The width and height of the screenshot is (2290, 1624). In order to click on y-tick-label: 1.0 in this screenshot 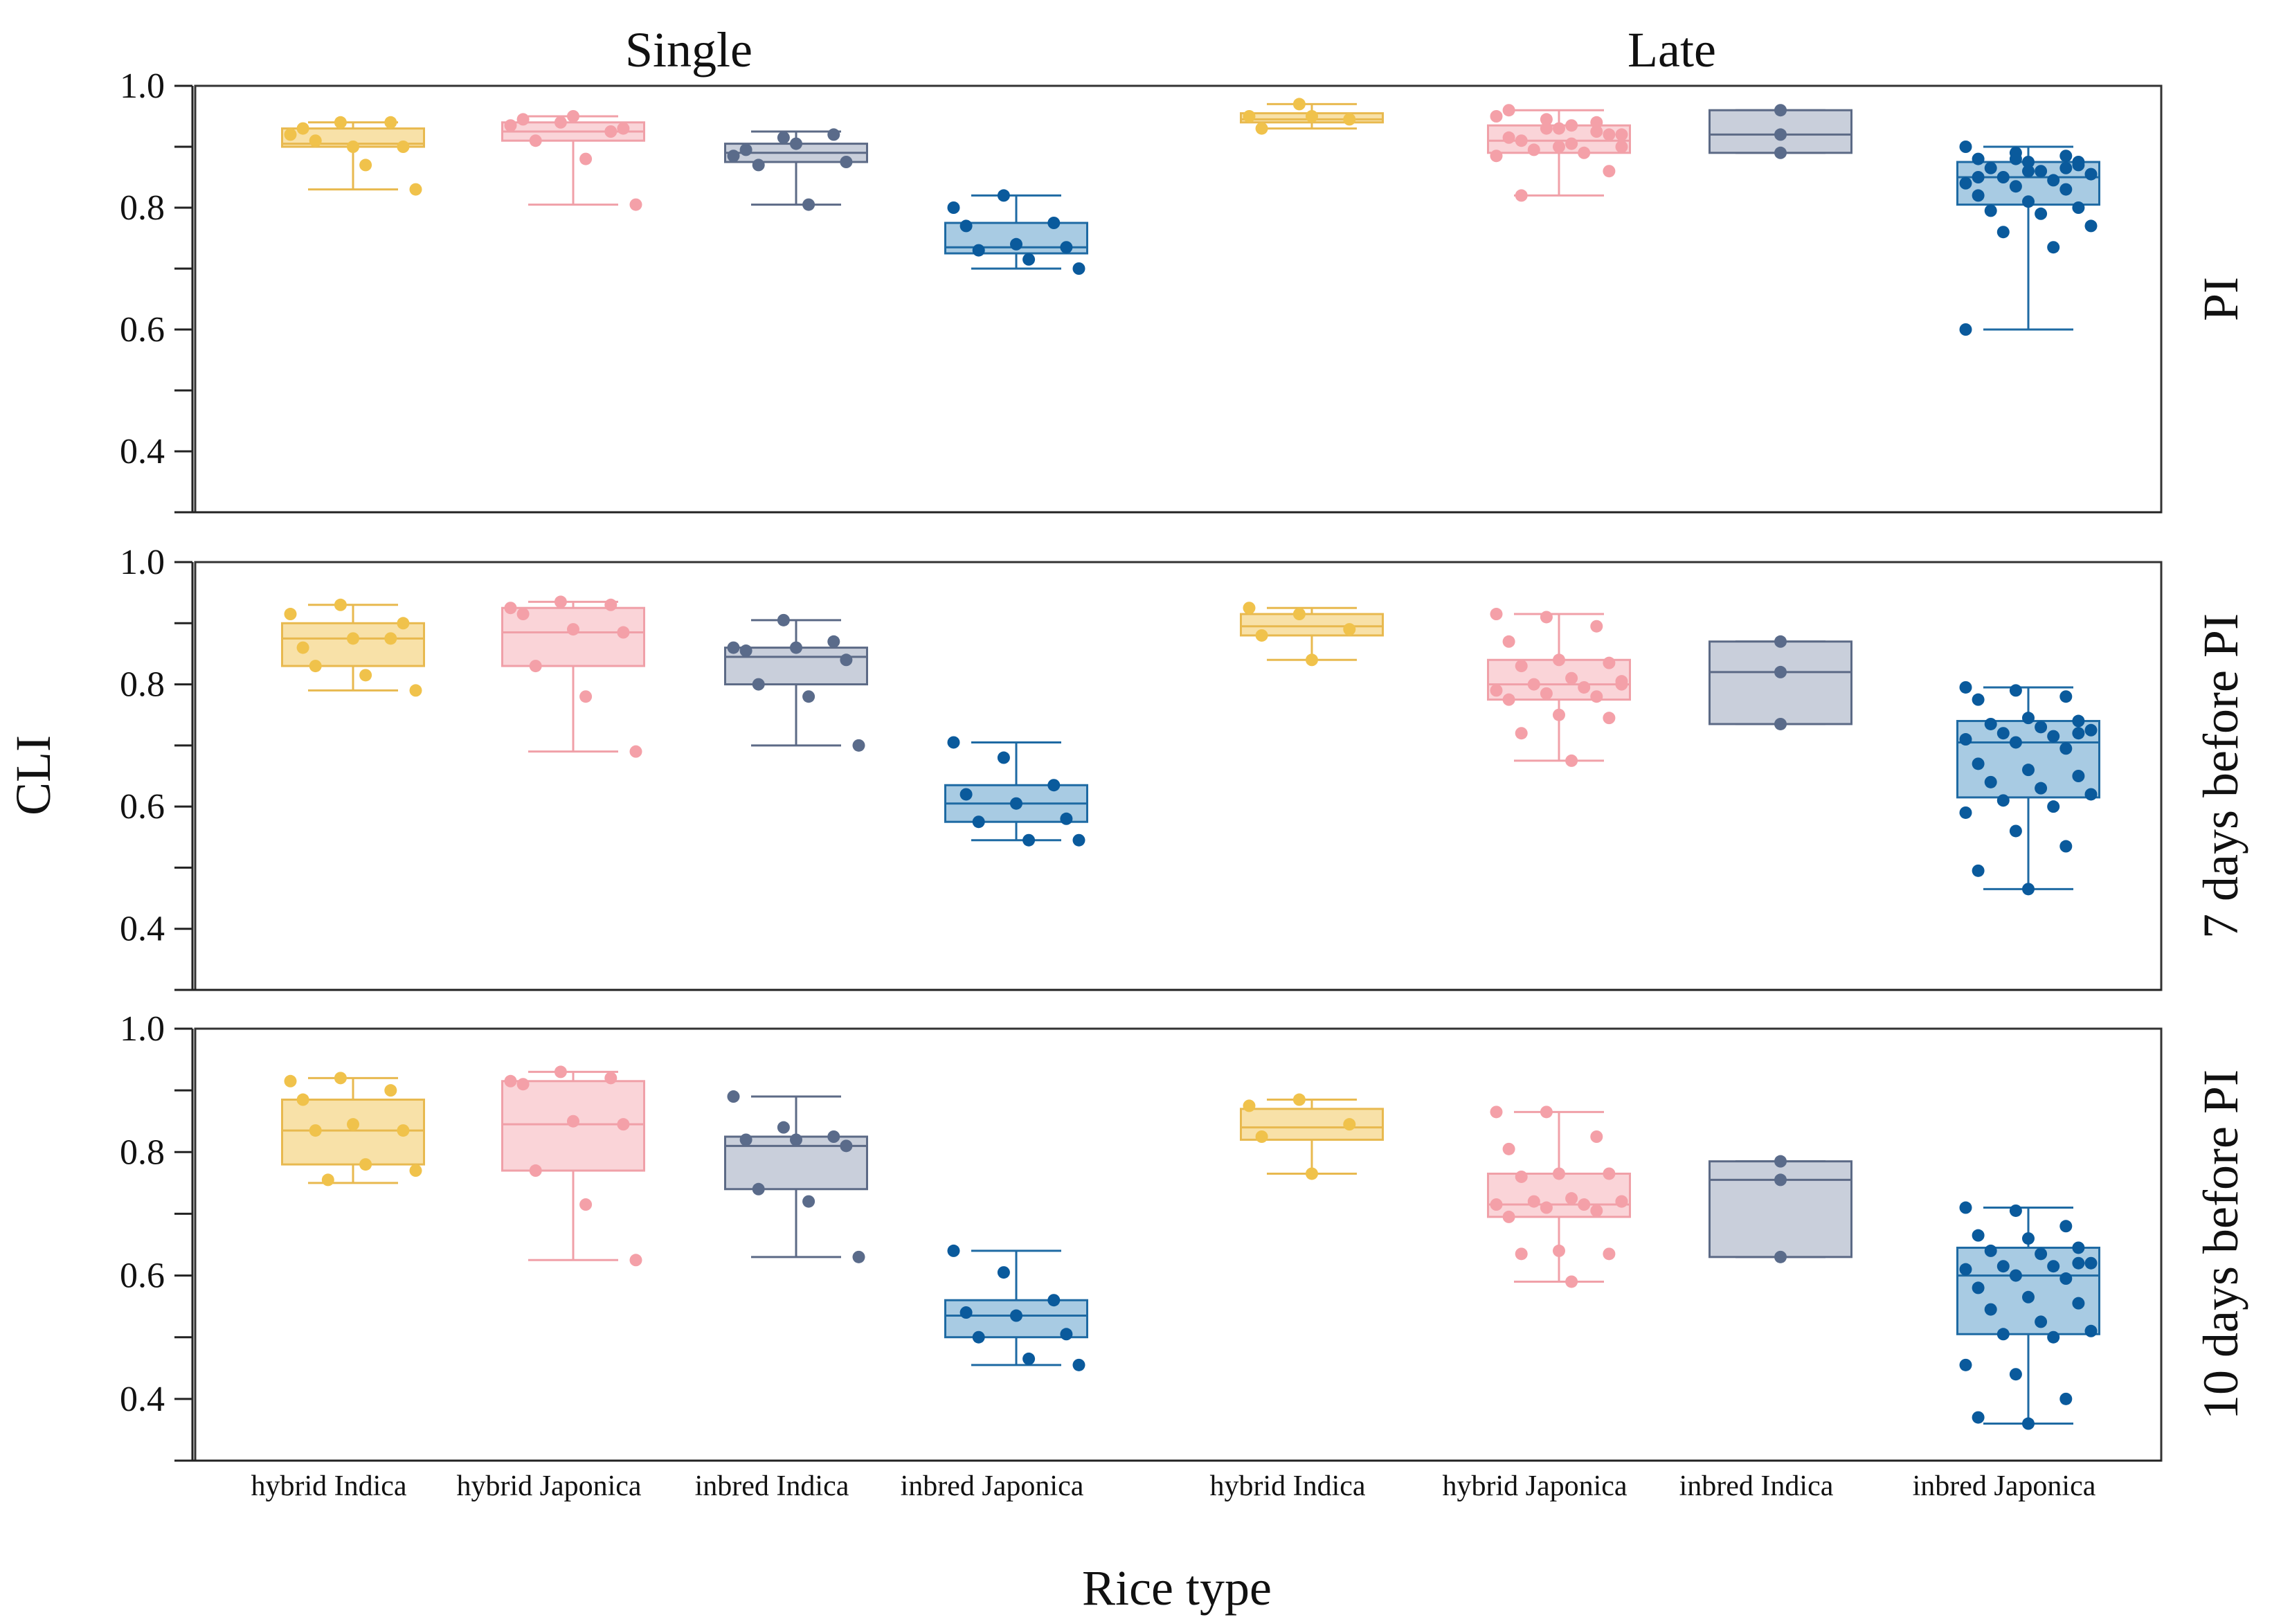, I will do `click(142, 86)`.